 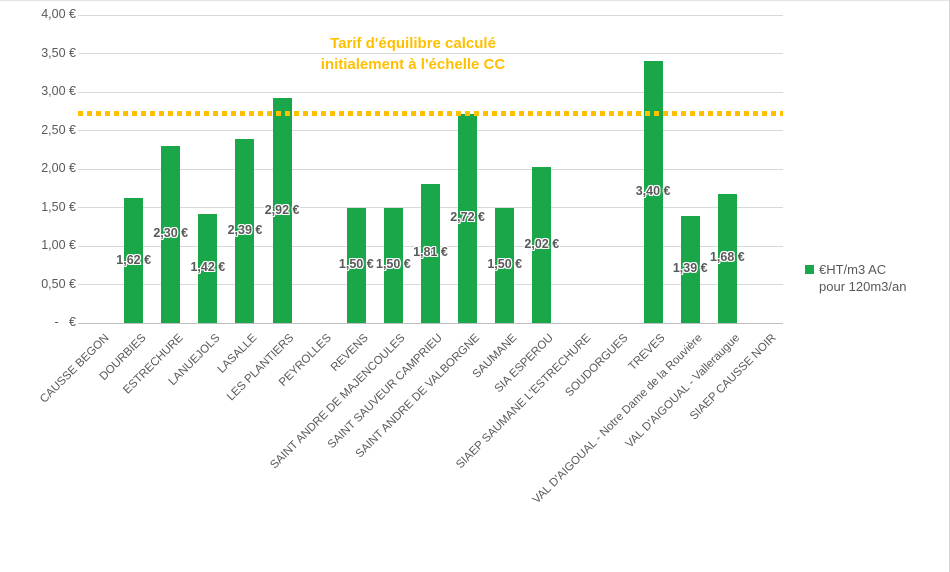 I want to click on bar-value-label: 2,39 €, so click(x=245, y=229).